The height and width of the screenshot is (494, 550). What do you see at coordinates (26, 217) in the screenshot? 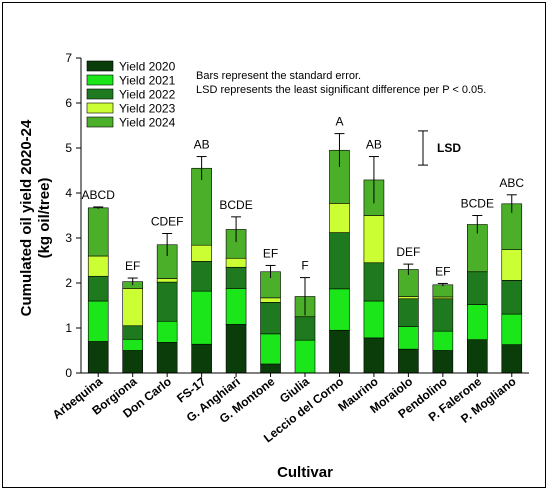
I see `y-axis-title-line-1: Cumulated oil yield 2020-24` at bounding box center [26, 217].